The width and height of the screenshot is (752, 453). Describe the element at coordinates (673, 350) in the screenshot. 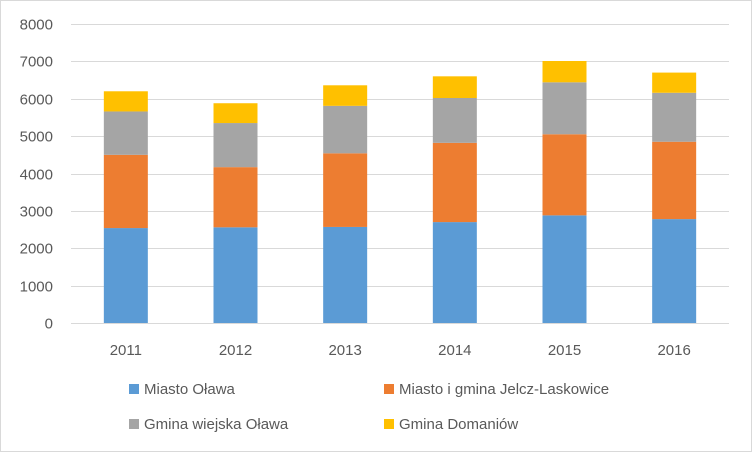

I see `x-tick-label: 2016` at that location.